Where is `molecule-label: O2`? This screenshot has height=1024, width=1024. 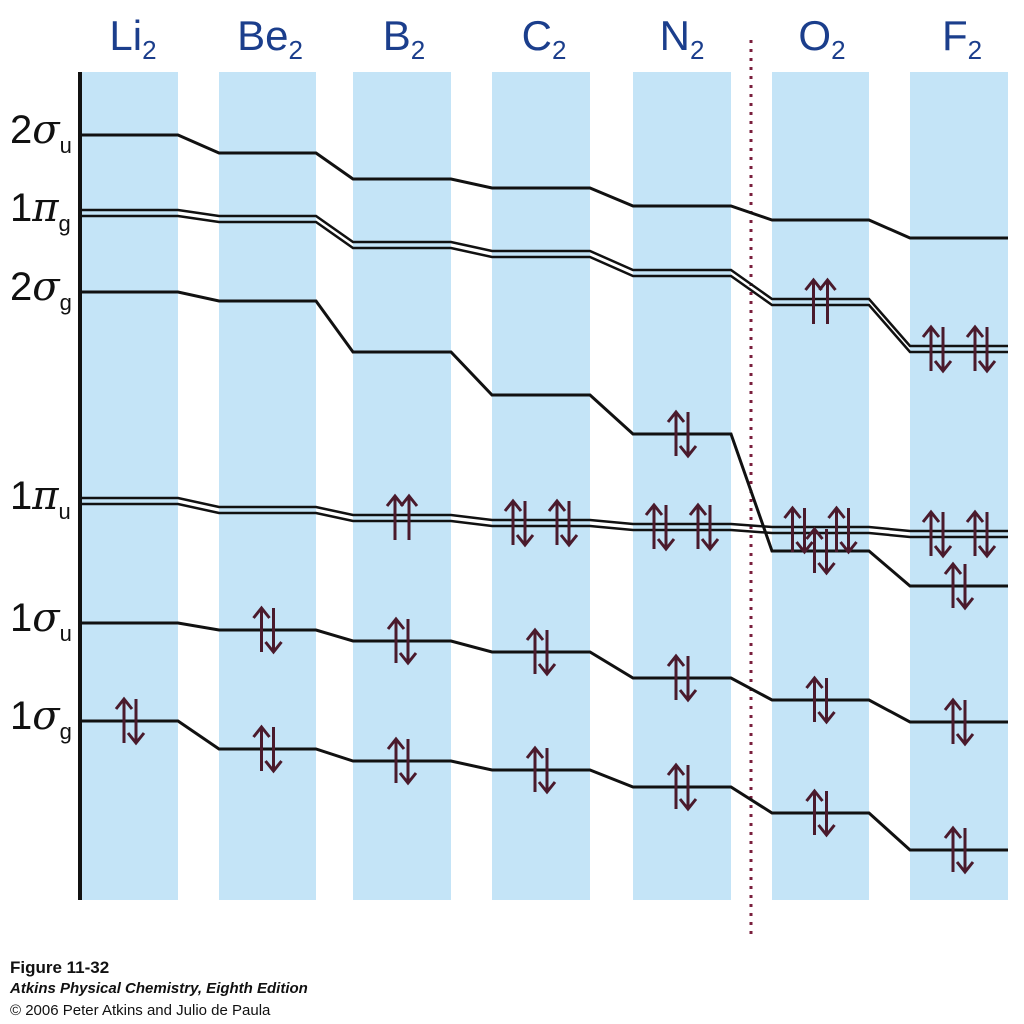 molecule-label: O2 is located at coordinates (821, 38).